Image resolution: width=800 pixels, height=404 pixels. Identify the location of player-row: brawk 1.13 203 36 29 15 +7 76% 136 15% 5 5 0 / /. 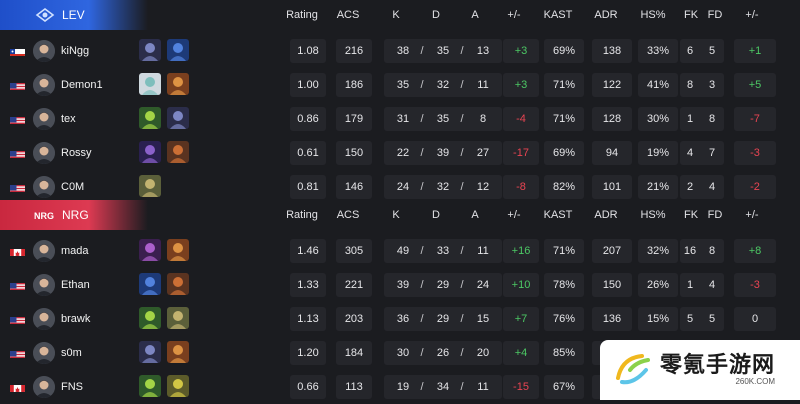
(400, 319).